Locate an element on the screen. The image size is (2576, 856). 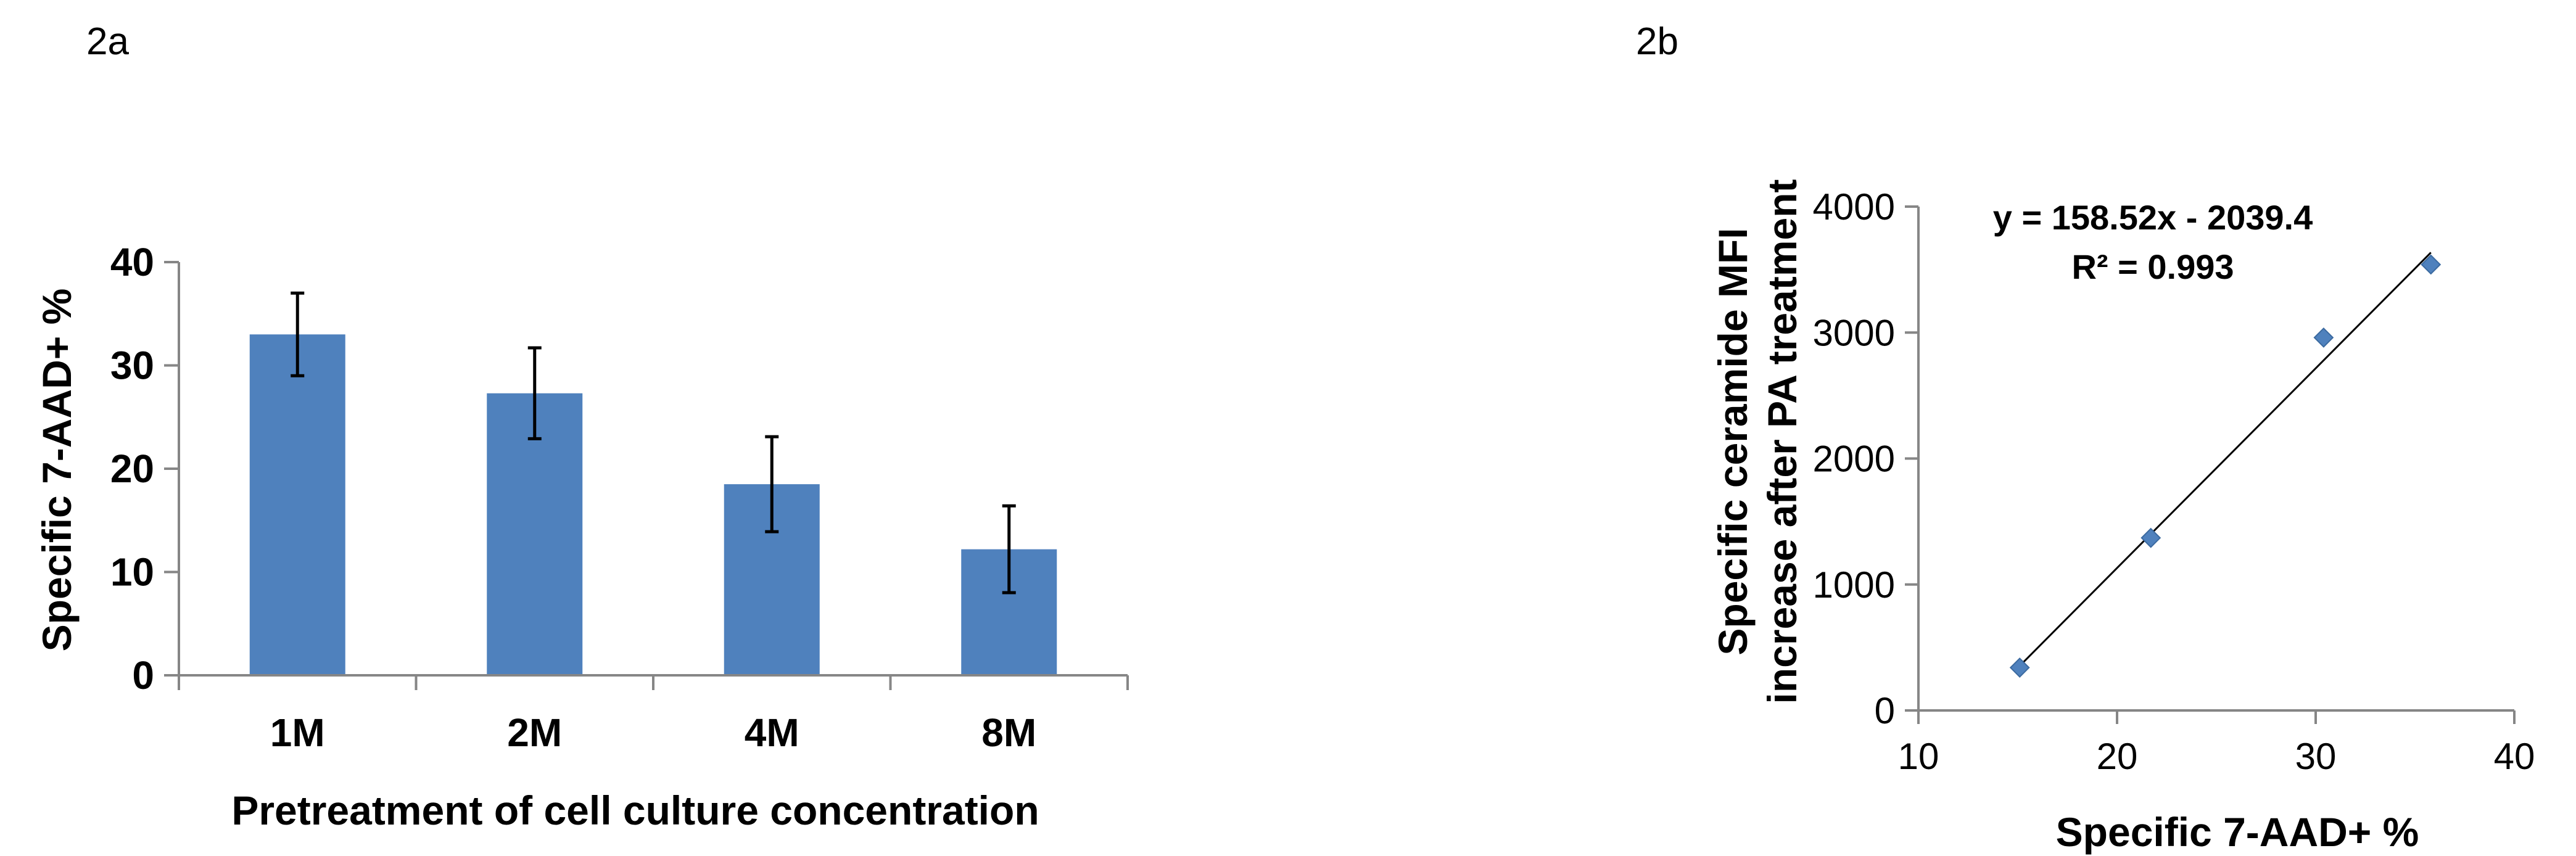
x-tick-label: 4M is located at coordinates (772, 732).